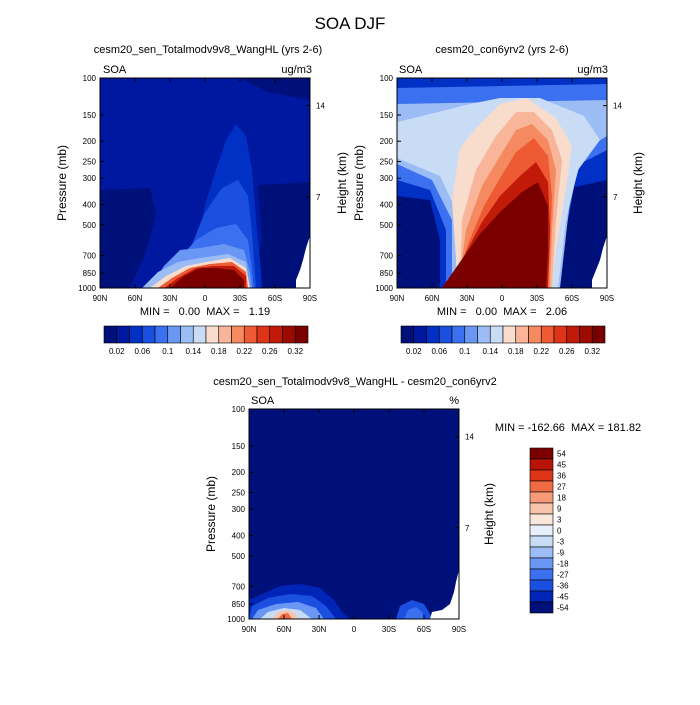 This screenshot has height=705, width=700. Describe the element at coordinates (465, 351) in the screenshot. I see `colorbar-label: 0.1` at that location.